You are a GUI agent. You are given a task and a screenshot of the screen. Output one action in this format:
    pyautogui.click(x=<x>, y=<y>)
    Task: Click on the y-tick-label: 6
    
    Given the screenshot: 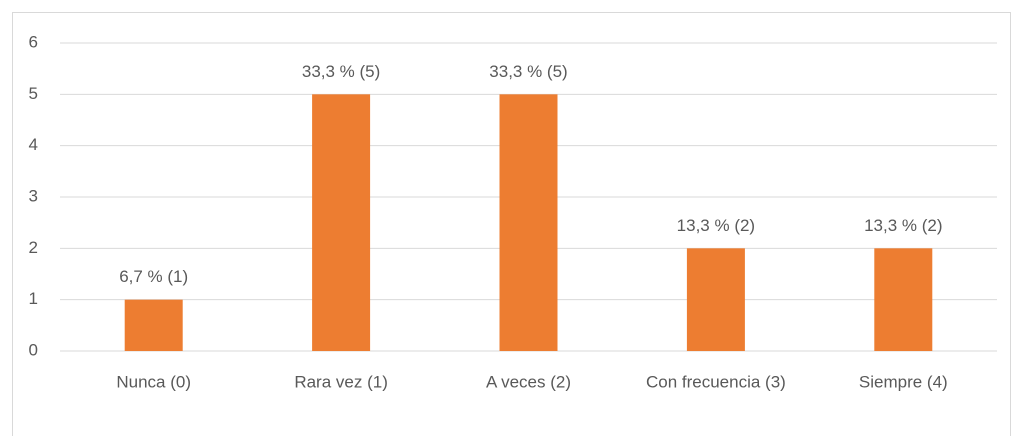 What is the action you would take?
    pyautogui.click(x=33, y=41)
    